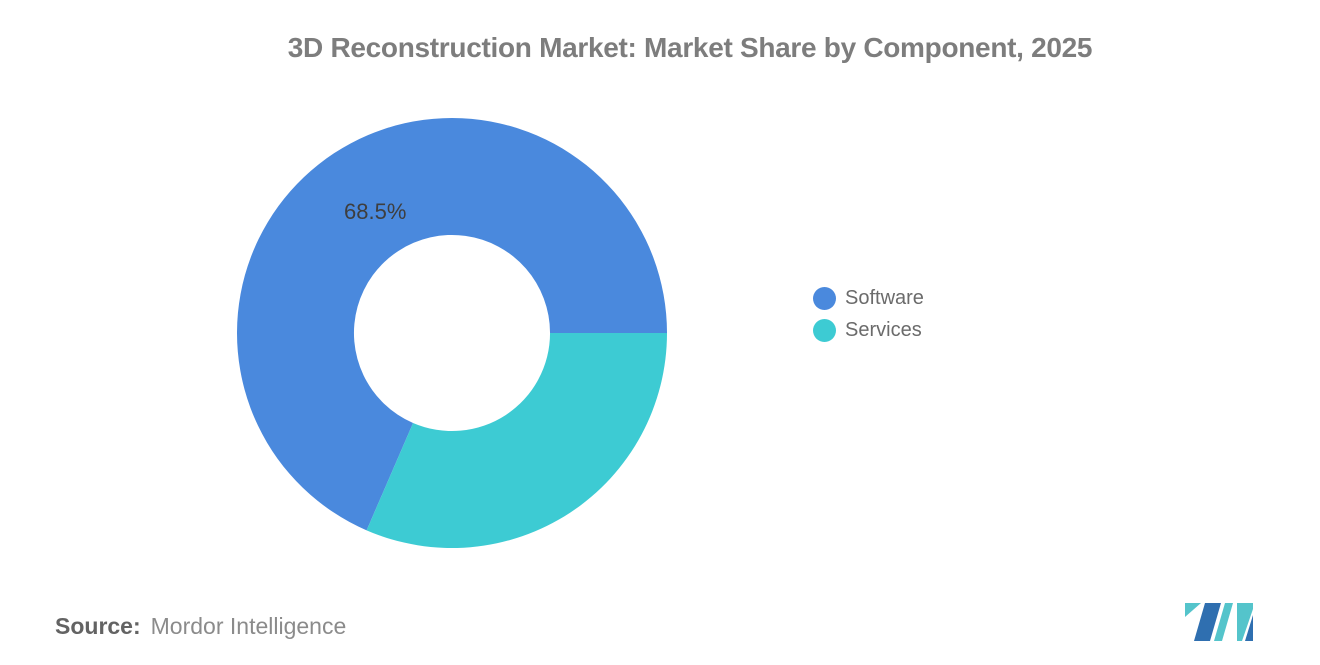 This screenshot has width=1320, height=665. Describe the element at coordinates (1207, 622) in the screenshot. I see `logo-shape-blue-left-band` at that location.